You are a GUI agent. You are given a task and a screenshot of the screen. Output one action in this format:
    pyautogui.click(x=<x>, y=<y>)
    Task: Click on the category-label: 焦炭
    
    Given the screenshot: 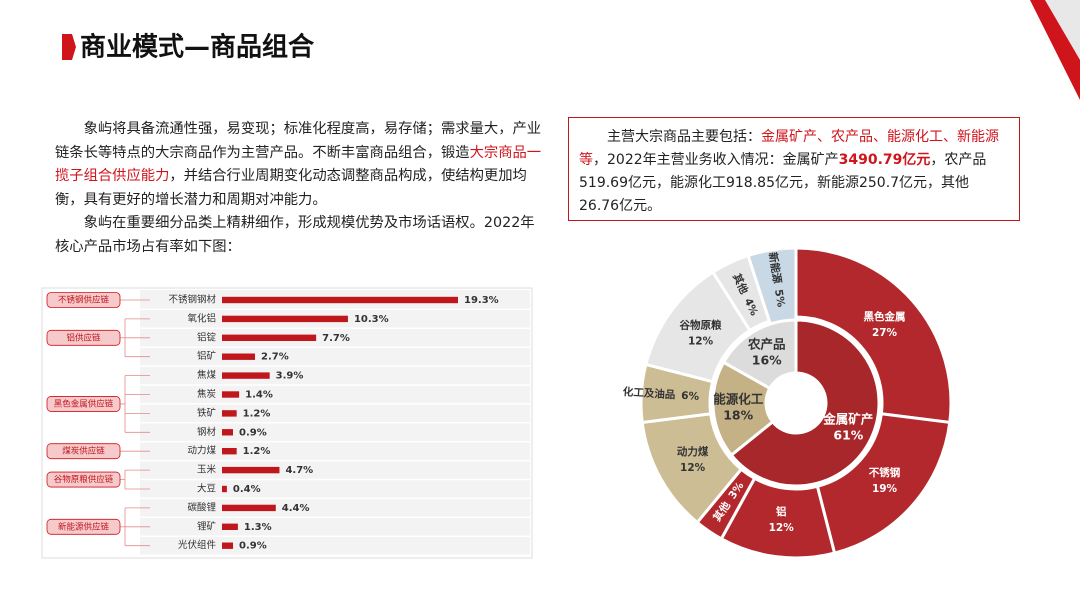 What is the action you would take?
    pyautogui.click(x=207, y=394)
    